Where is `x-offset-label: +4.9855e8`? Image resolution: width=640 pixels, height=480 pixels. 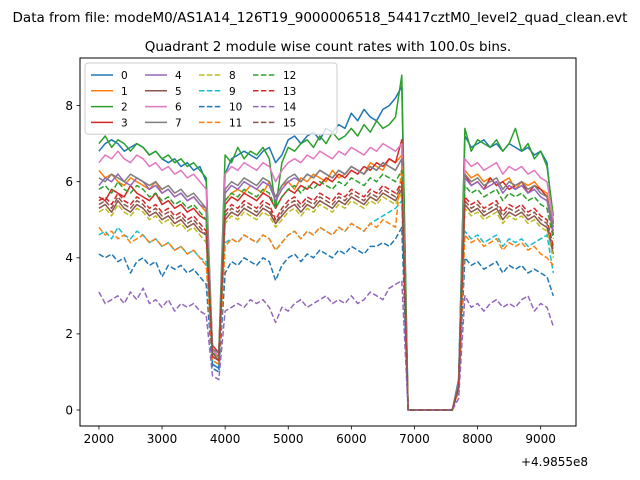 x-offset-label: +4.9855e8 is located at coordinates (554, 462).